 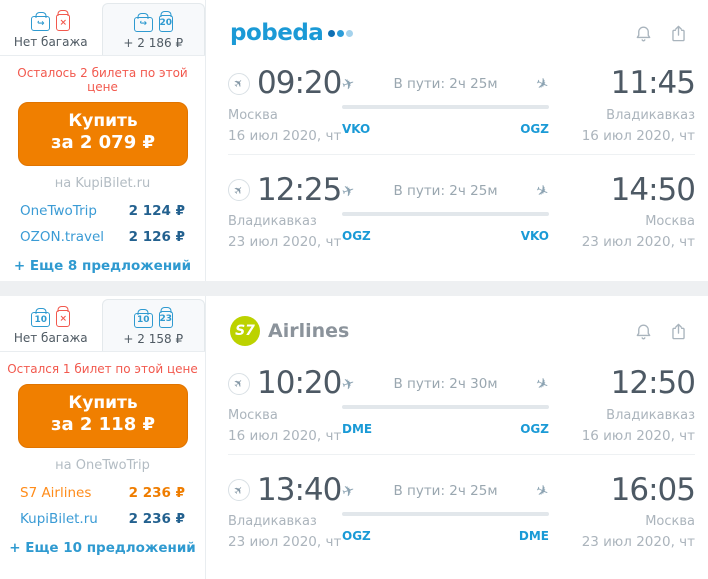 I want to click on baggage-icon-group: ↪ ×, so click(x=51, y=20).